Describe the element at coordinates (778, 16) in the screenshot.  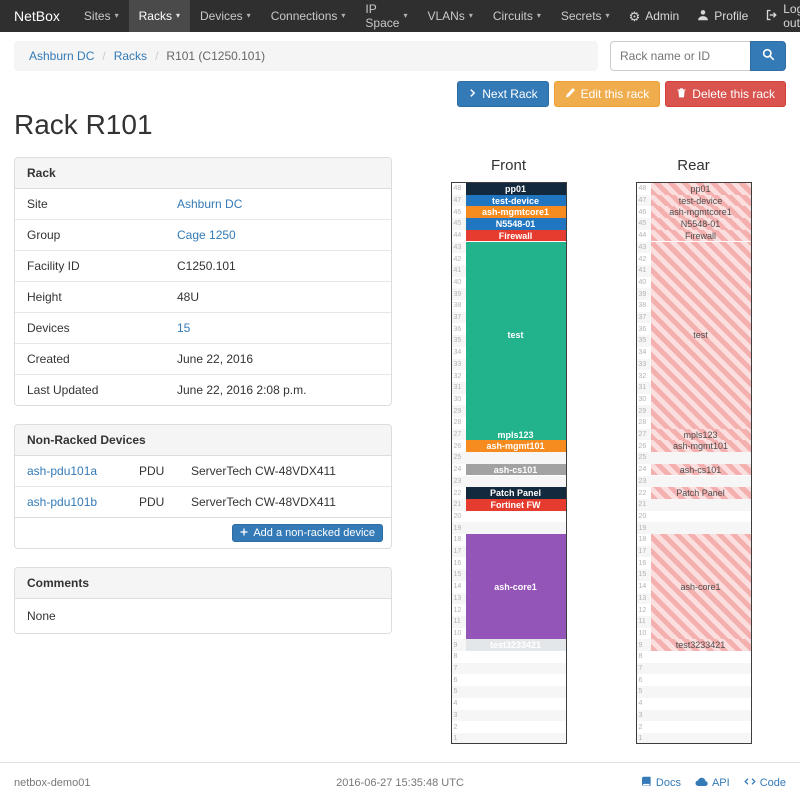
I see `nav-logout: Log out` at that location.